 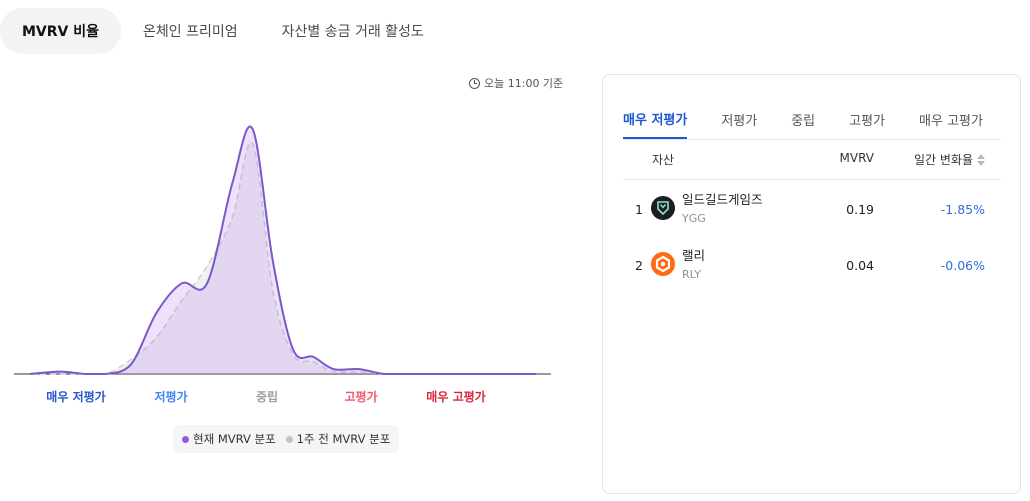 What do you see at coordinates (234, 439) in the screenshot?
I see `legend-current-label: 현재 MVRV 분포` at bounding box center [234, 439].